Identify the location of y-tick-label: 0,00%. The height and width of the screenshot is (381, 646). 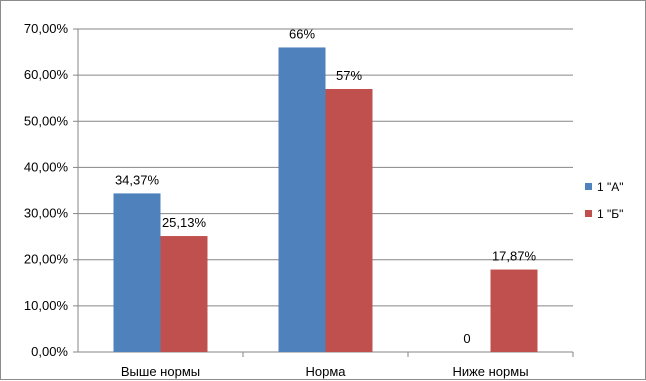
(49, 351).